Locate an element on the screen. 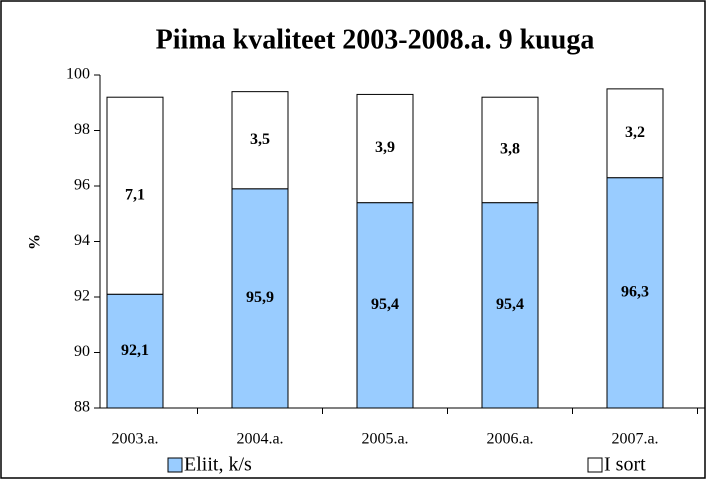  y-tick-label: 100 is located at coordinates (78, 74).